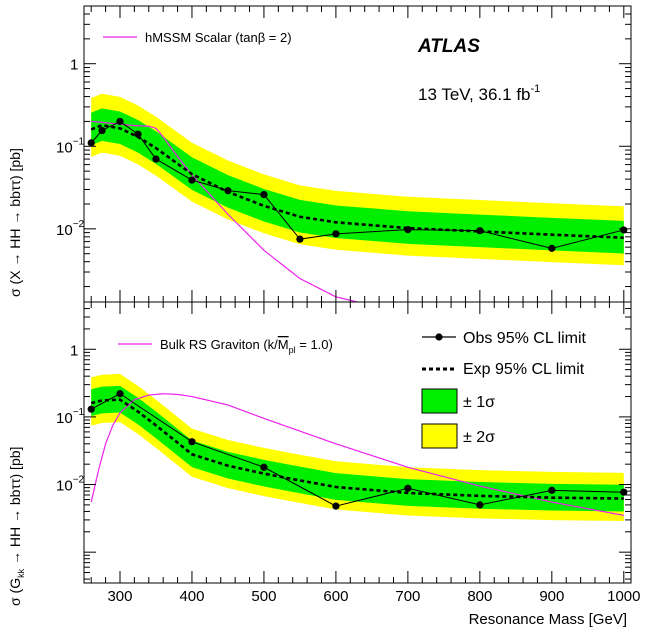 This screenshot has width=645, height=633. What do you see at coordinates (548, 619) in the screenshot?
I see `x-axis-title: Resonance Mass [GeV]` at bounding box center [548, 619].